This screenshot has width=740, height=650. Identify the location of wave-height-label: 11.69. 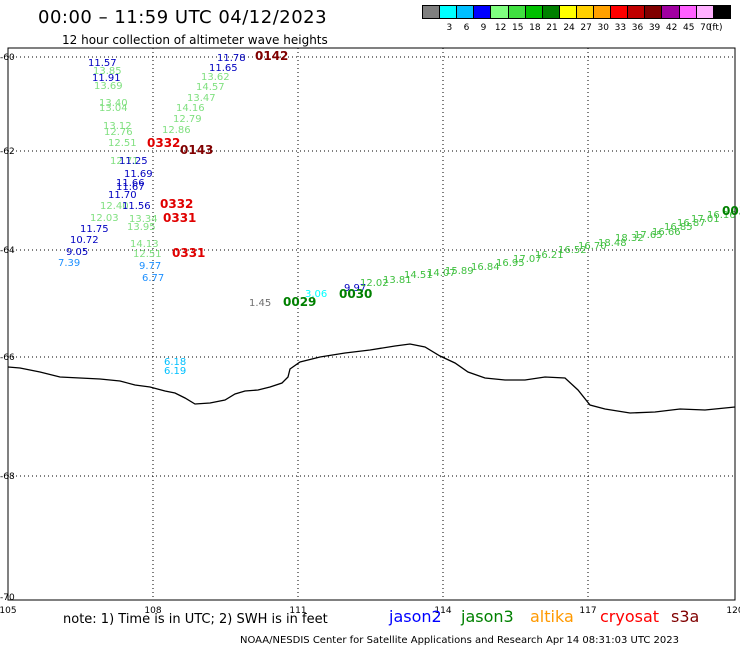
(138, 174).